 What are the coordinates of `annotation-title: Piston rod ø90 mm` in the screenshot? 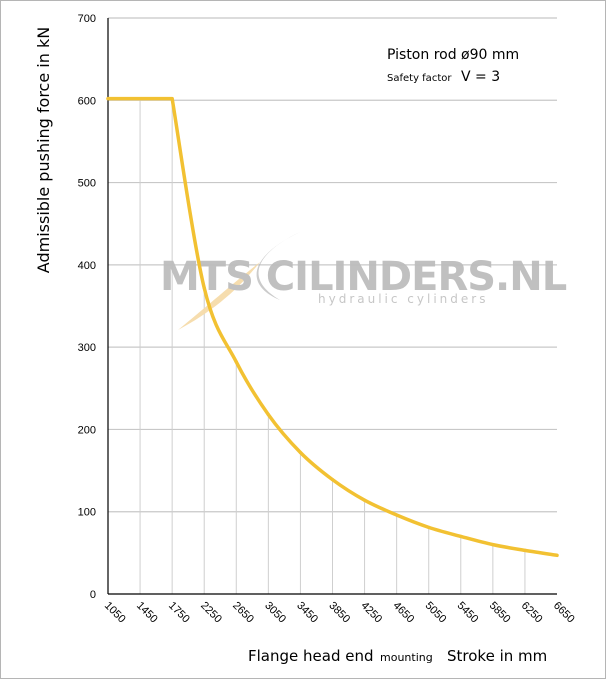 It's located at (453, 55).